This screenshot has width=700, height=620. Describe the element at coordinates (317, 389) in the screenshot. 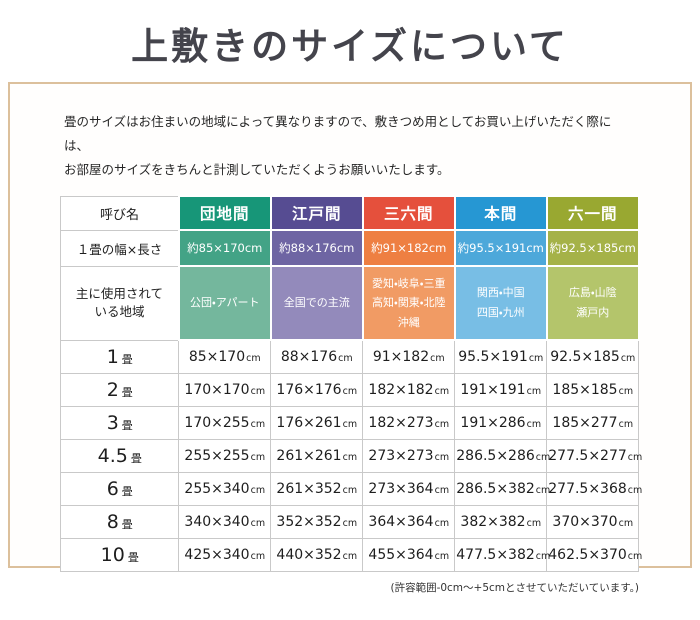

I see `size-value-cell: 176×176cm` at that location.